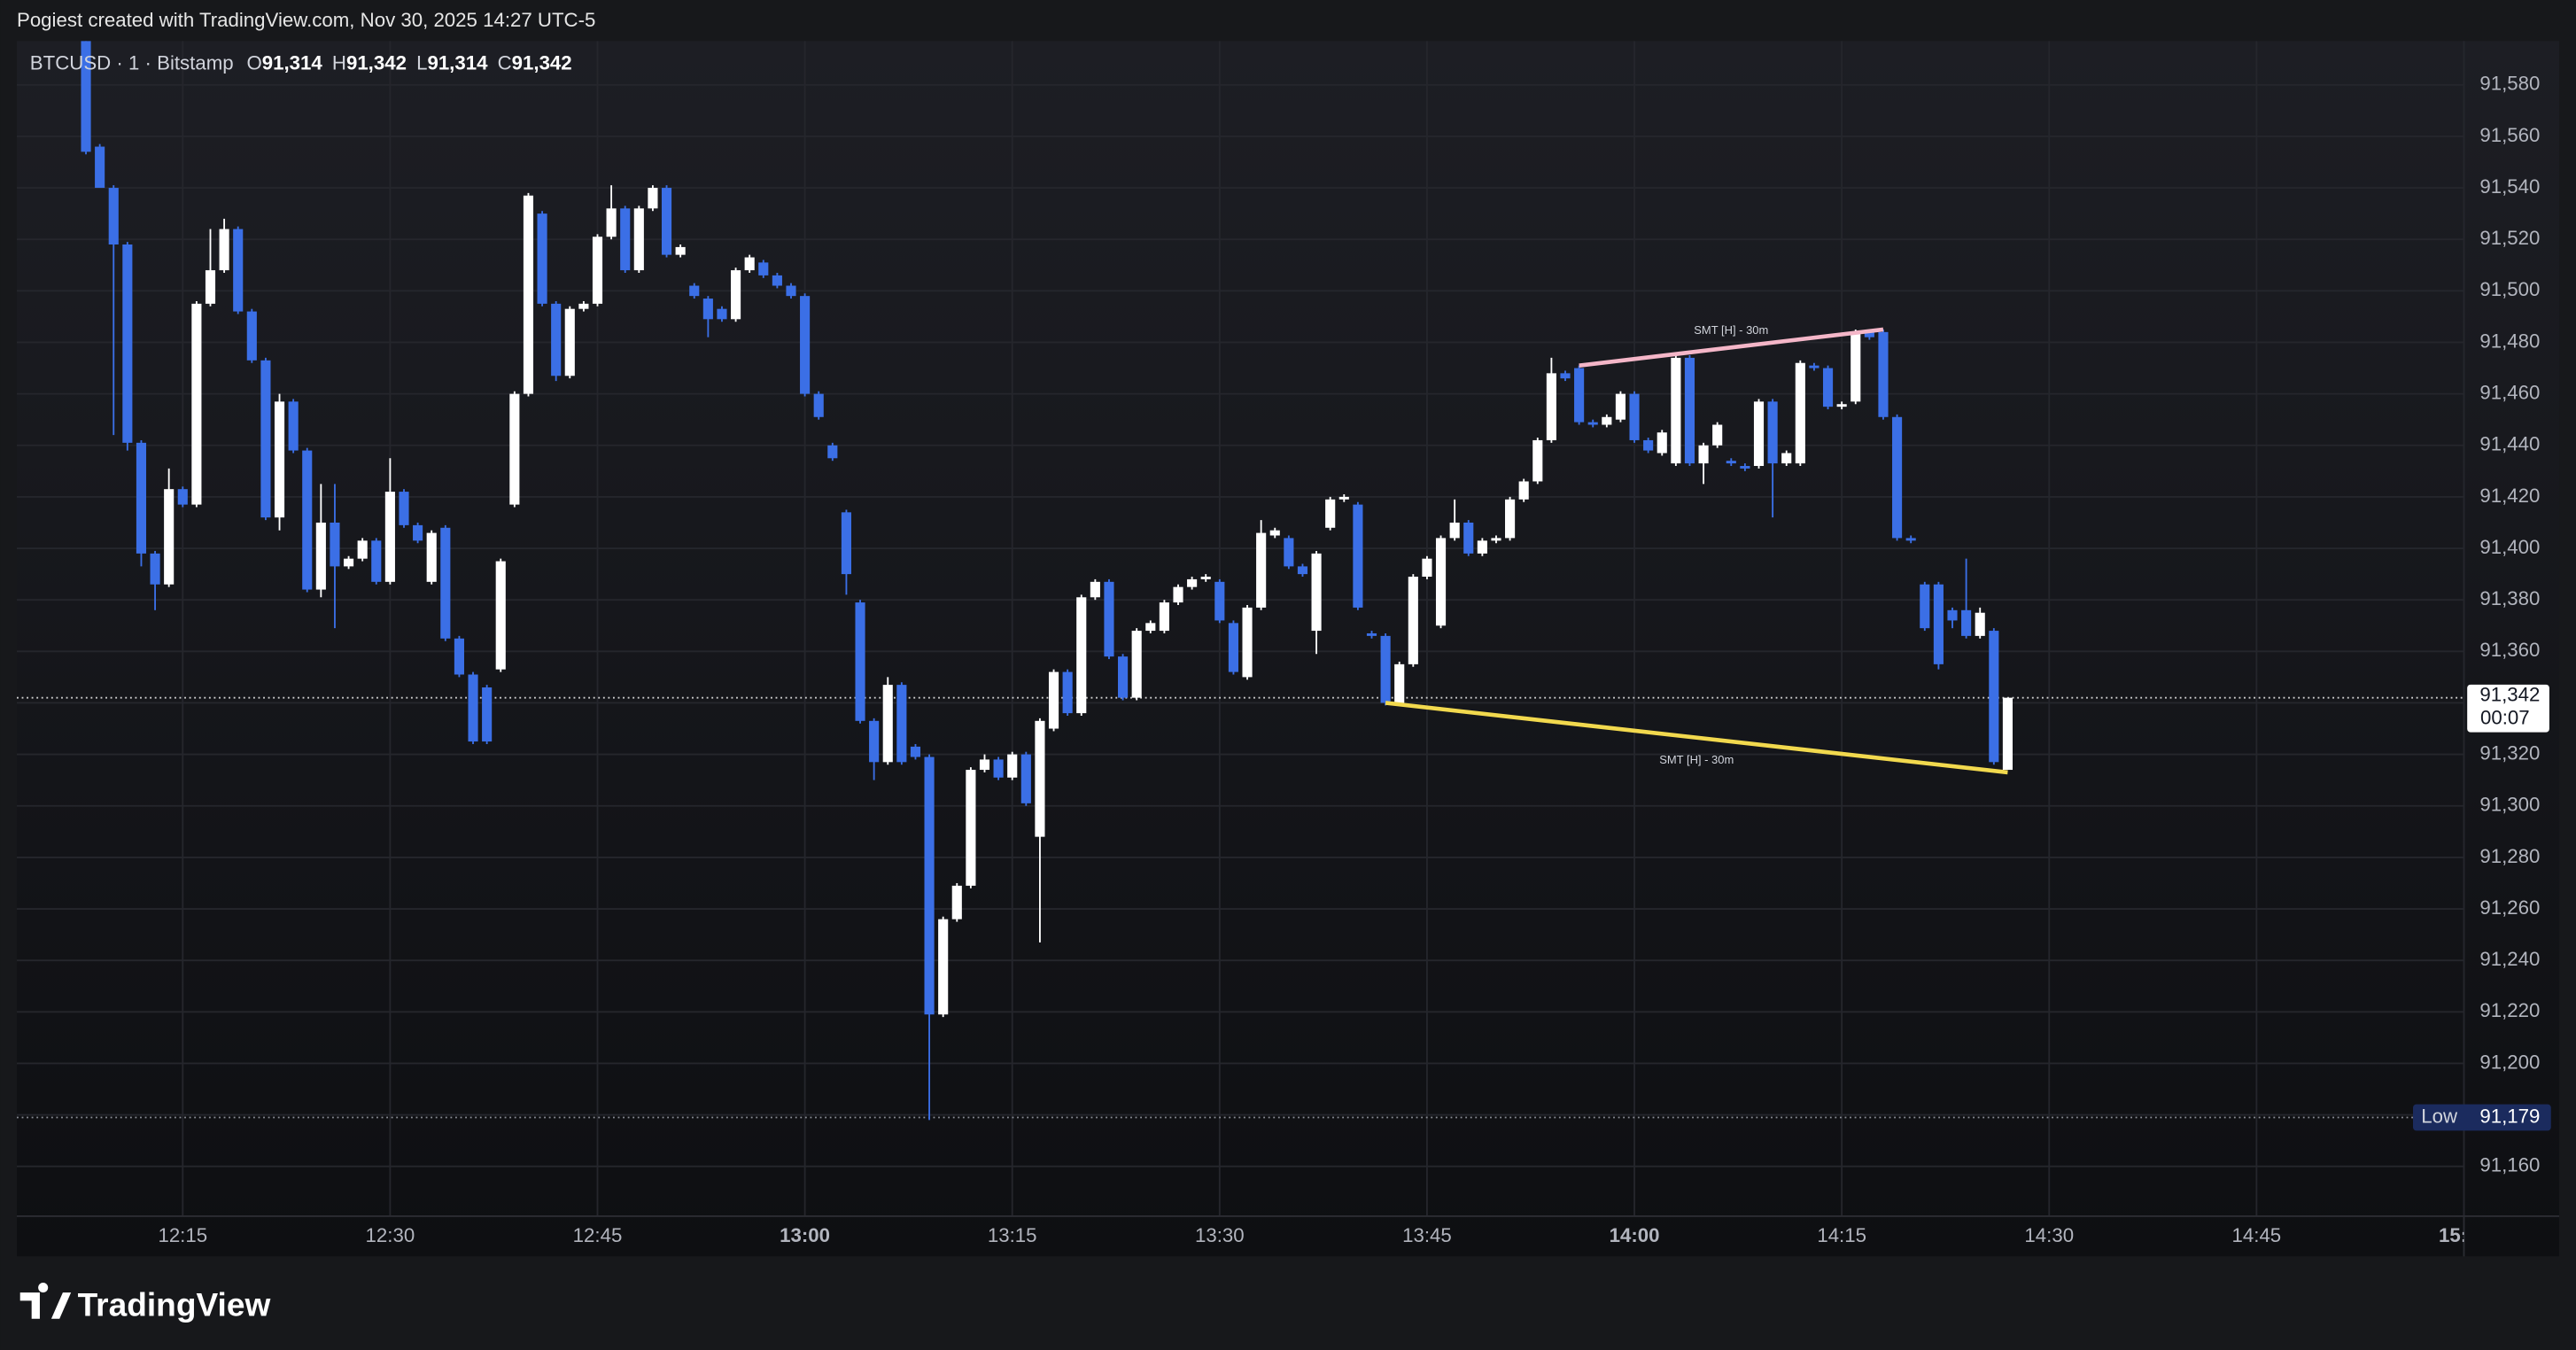  I want to click on y-tick-label: 91,280, so click(2509, 856).